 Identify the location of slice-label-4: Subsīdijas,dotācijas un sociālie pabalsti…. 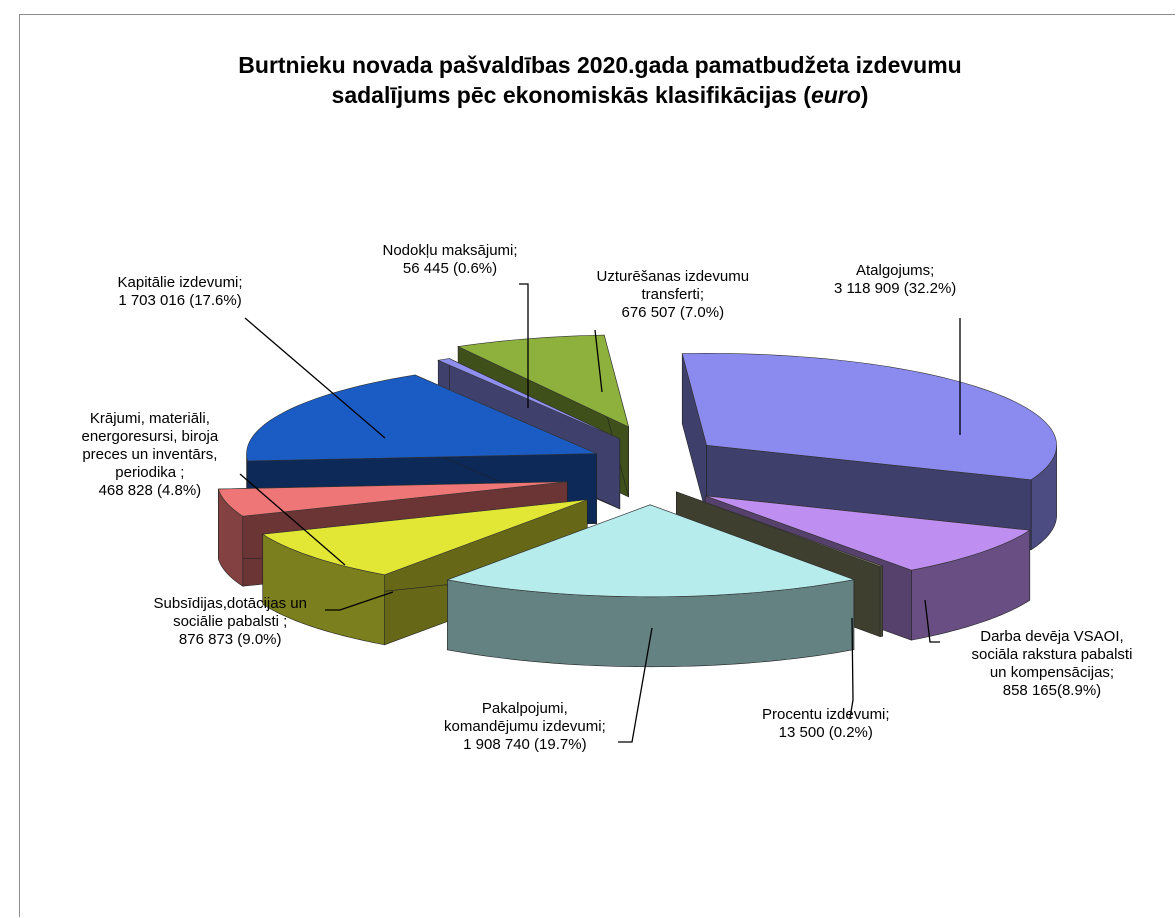
(230, 622).